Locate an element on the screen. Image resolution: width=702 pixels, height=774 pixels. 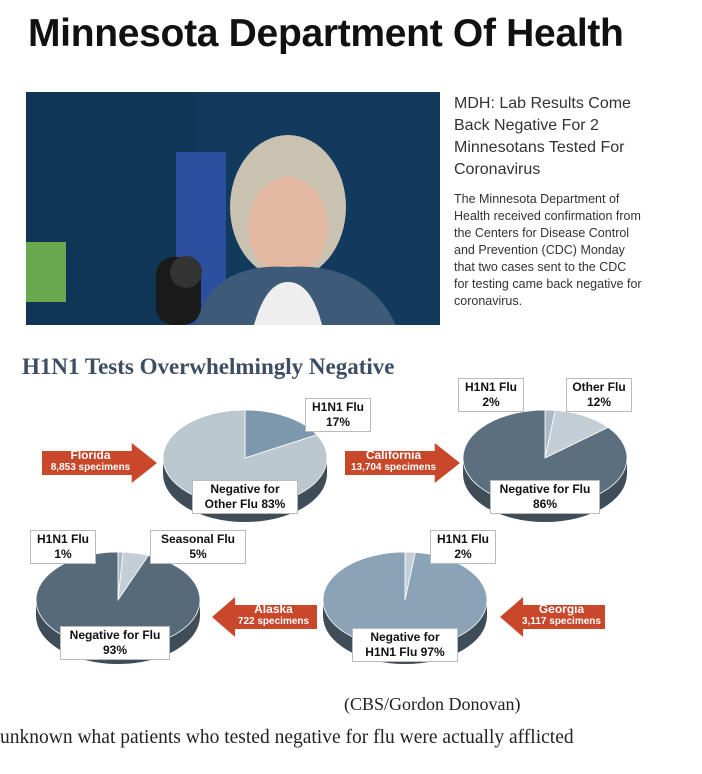
specimen-count: 722 specimens is located at coordinates (273, 621).